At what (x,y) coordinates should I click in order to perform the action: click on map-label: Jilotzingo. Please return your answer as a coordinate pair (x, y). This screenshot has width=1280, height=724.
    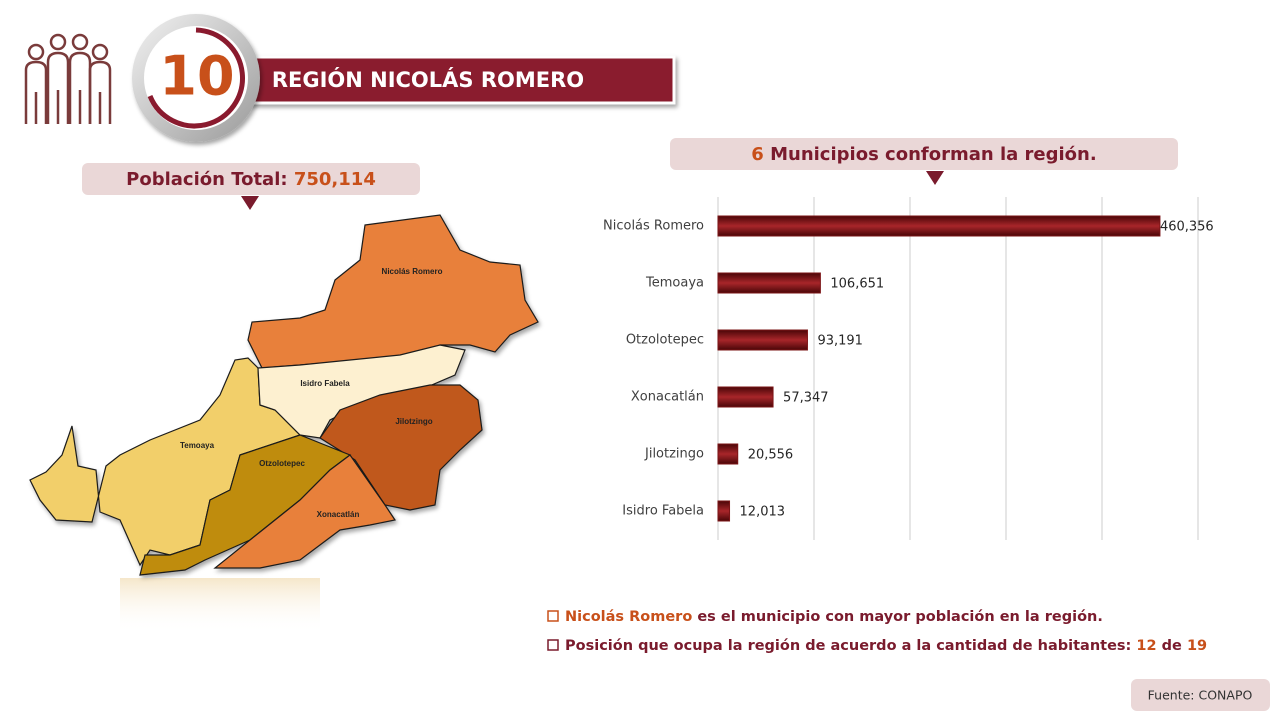
    Looking at the image, I should click on (413, 421).